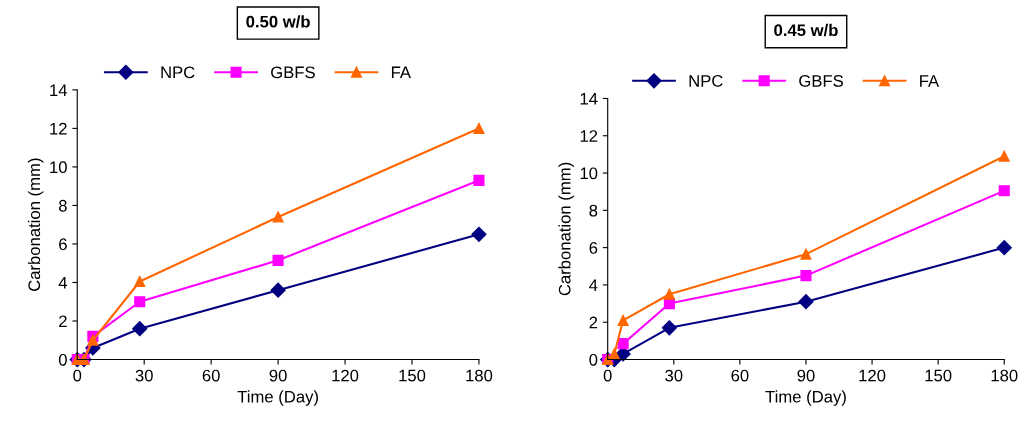 The height and width of the screenshot is (428, 1030). What do you see at coordinates (806, 30) in the screenshot?
I see `chart-title: 0.45 w/b` at bounding box center [806, 30].